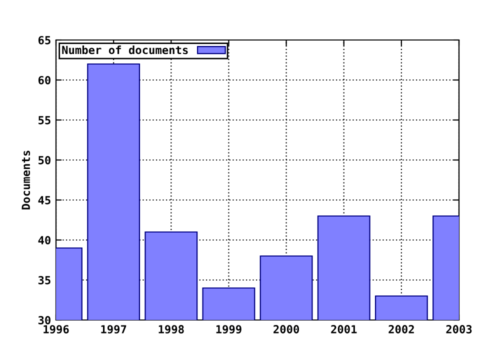  Describe the element at coordinates (44, 320) in the screenshot. I see `y-tick-label: 30` at that location.